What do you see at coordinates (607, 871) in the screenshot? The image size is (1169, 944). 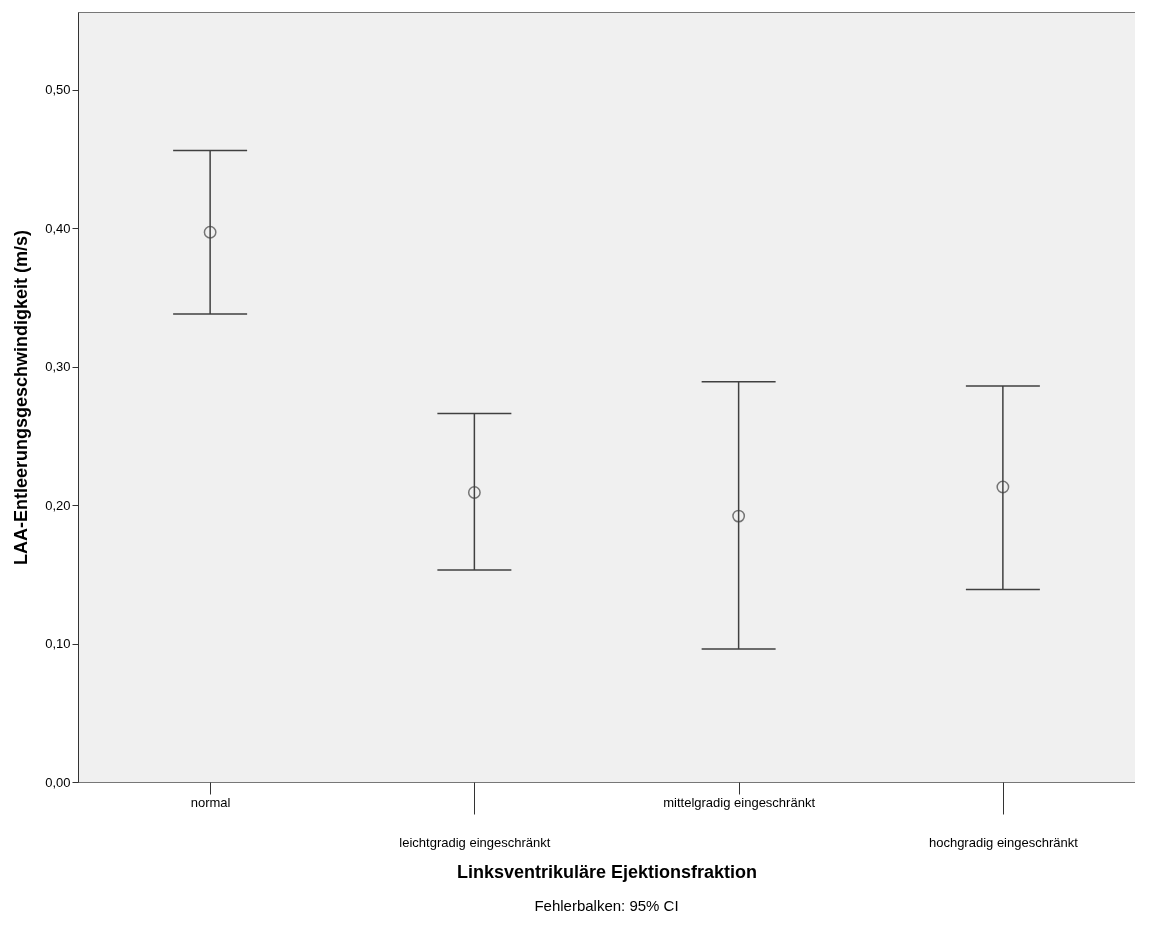 I see `x-axis-title: Linksventrikuläre Ejektionsfraktion` at bounding box center [607, 871].